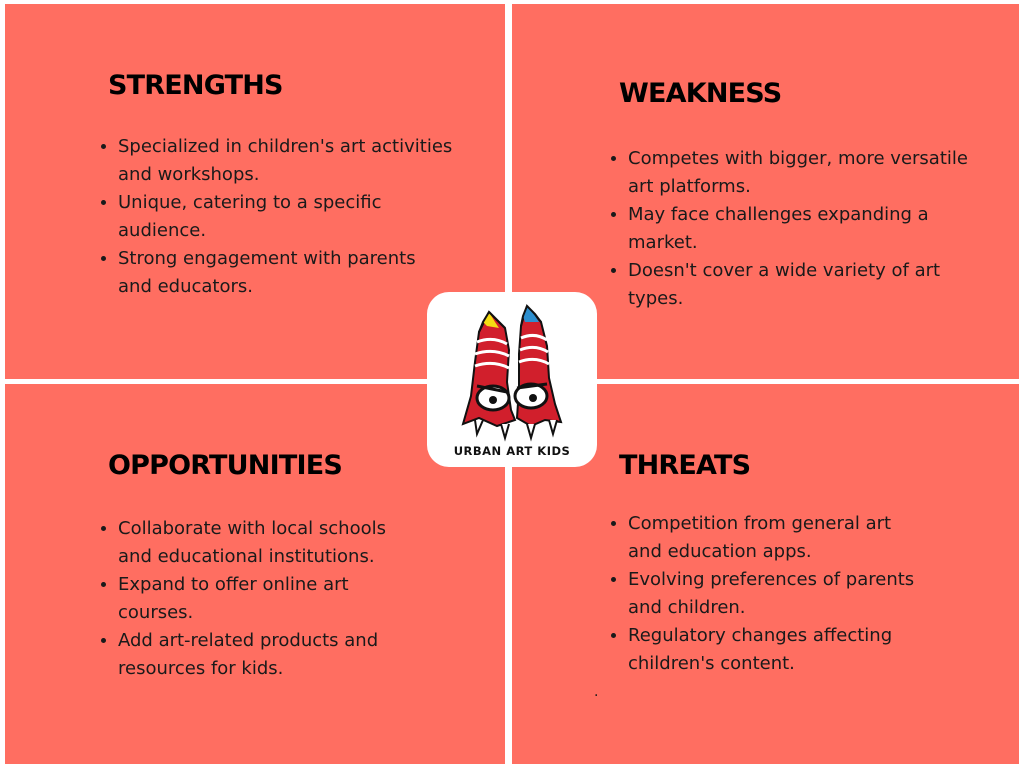 Image resolution: width=1024 pixels, height=768 pixels. I want to click on crayon-monster-logo-icon: URBAN ART KIDS, so click(512, 380).